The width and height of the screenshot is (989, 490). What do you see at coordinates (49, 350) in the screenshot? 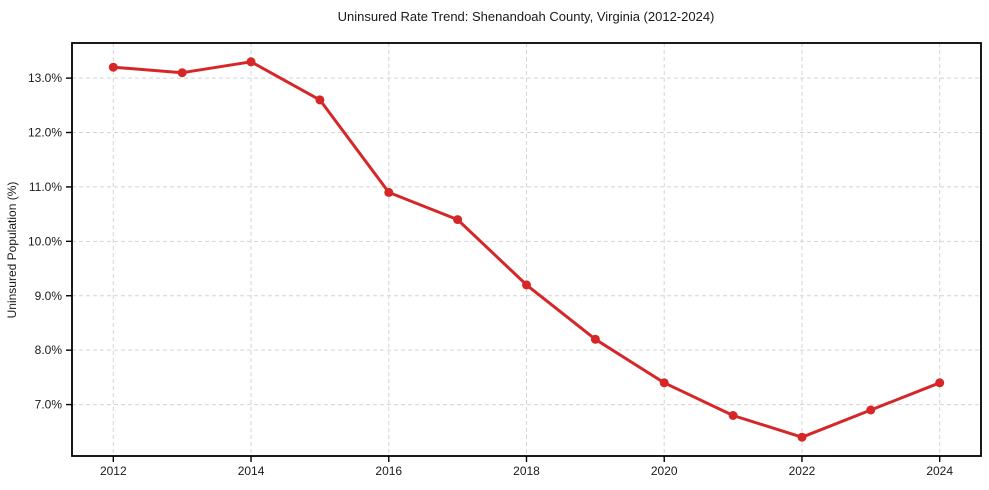
I see `y-tick-label: 8.0%` at bounding box center [49, 350].